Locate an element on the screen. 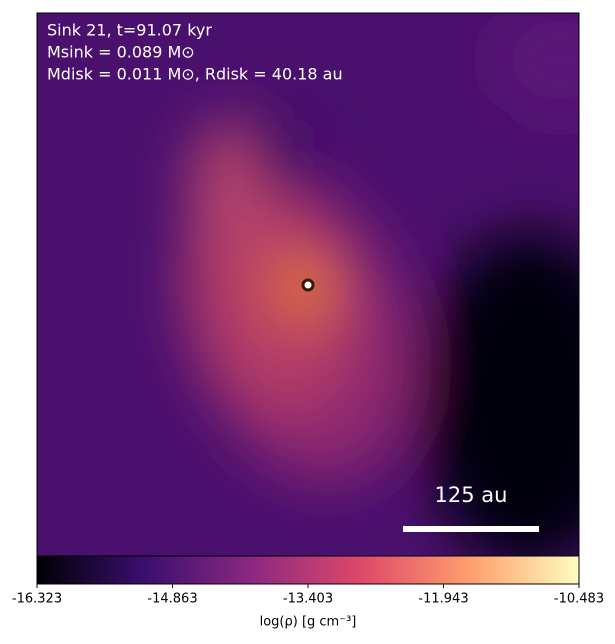 The height and width of the screenshot is (644, 615). colorbar-label: log(ρ) [g cm⁻³] is located at coordinates (308, 622).